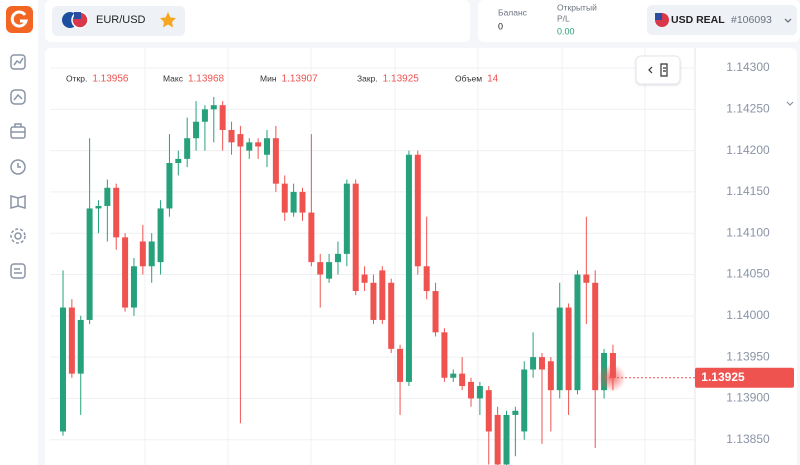 The image size is (800, 465). I want to click on dropdown-arrow, so click(788, 20).